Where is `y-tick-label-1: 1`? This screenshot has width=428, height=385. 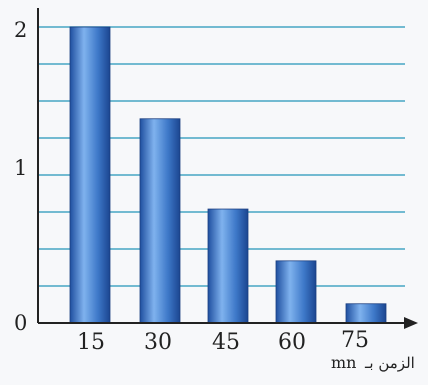 y-tick-label-1: 1 is located at coordinates (20, 168).